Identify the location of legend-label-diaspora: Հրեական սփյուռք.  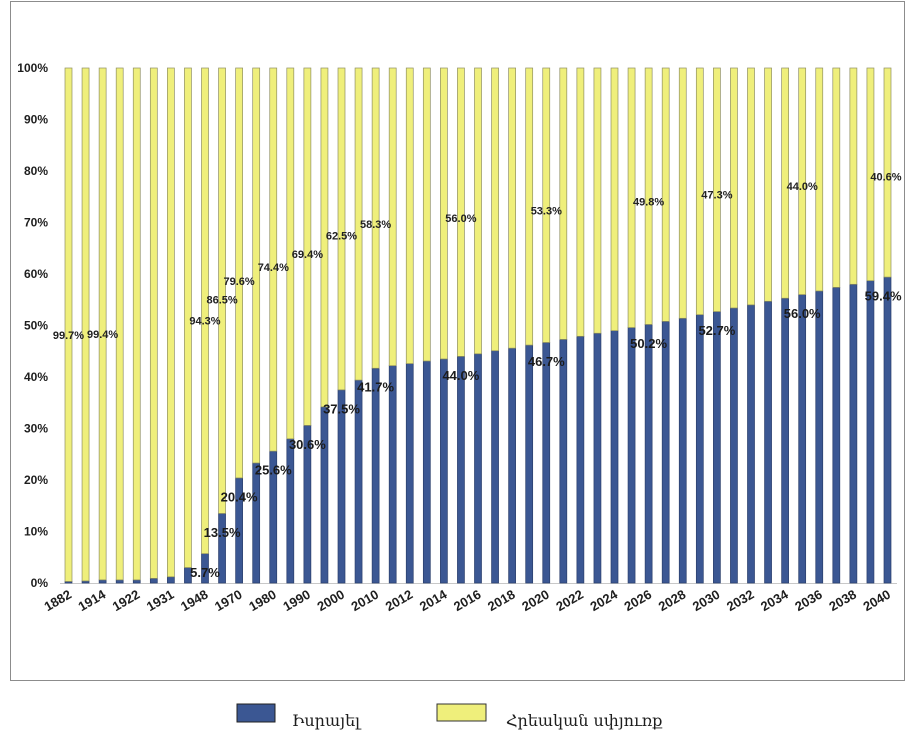
(584, 720).